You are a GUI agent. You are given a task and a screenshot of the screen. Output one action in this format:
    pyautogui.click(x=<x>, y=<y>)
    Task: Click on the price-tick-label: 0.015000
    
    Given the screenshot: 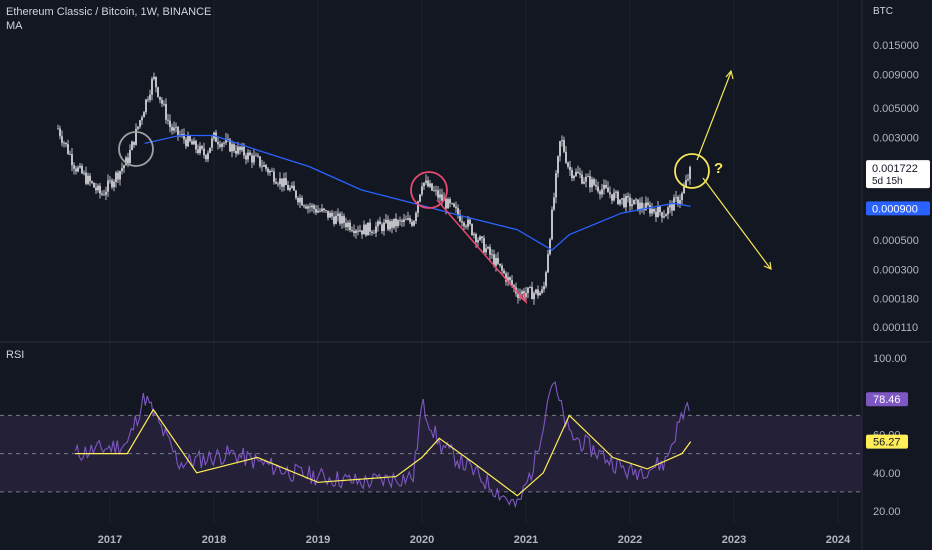 What is the action you would take?
    pyautogui.click(x=896, y=46)
    